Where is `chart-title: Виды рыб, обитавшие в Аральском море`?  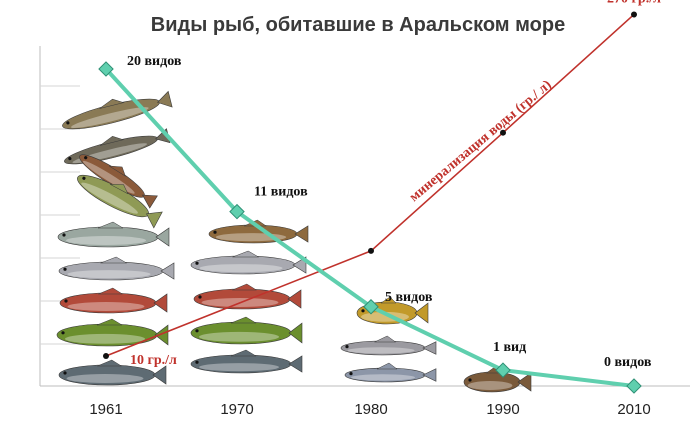
chart-title: Виды рыб, обитавшие в Аральском море is located at coordinates (358, 25).